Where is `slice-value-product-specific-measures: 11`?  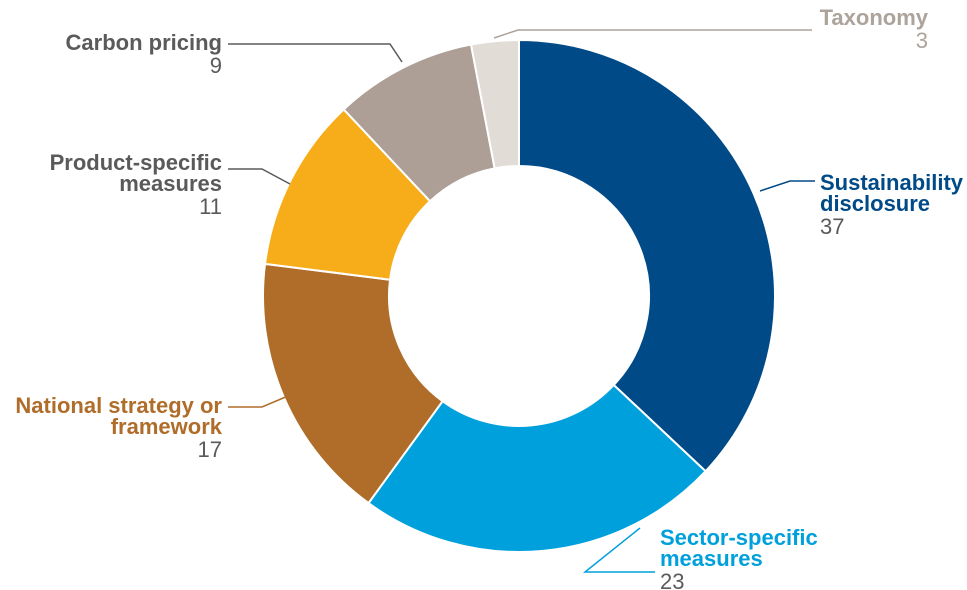 slice-value-product-specific-measures: 11 is located at coordinates (210, 206).